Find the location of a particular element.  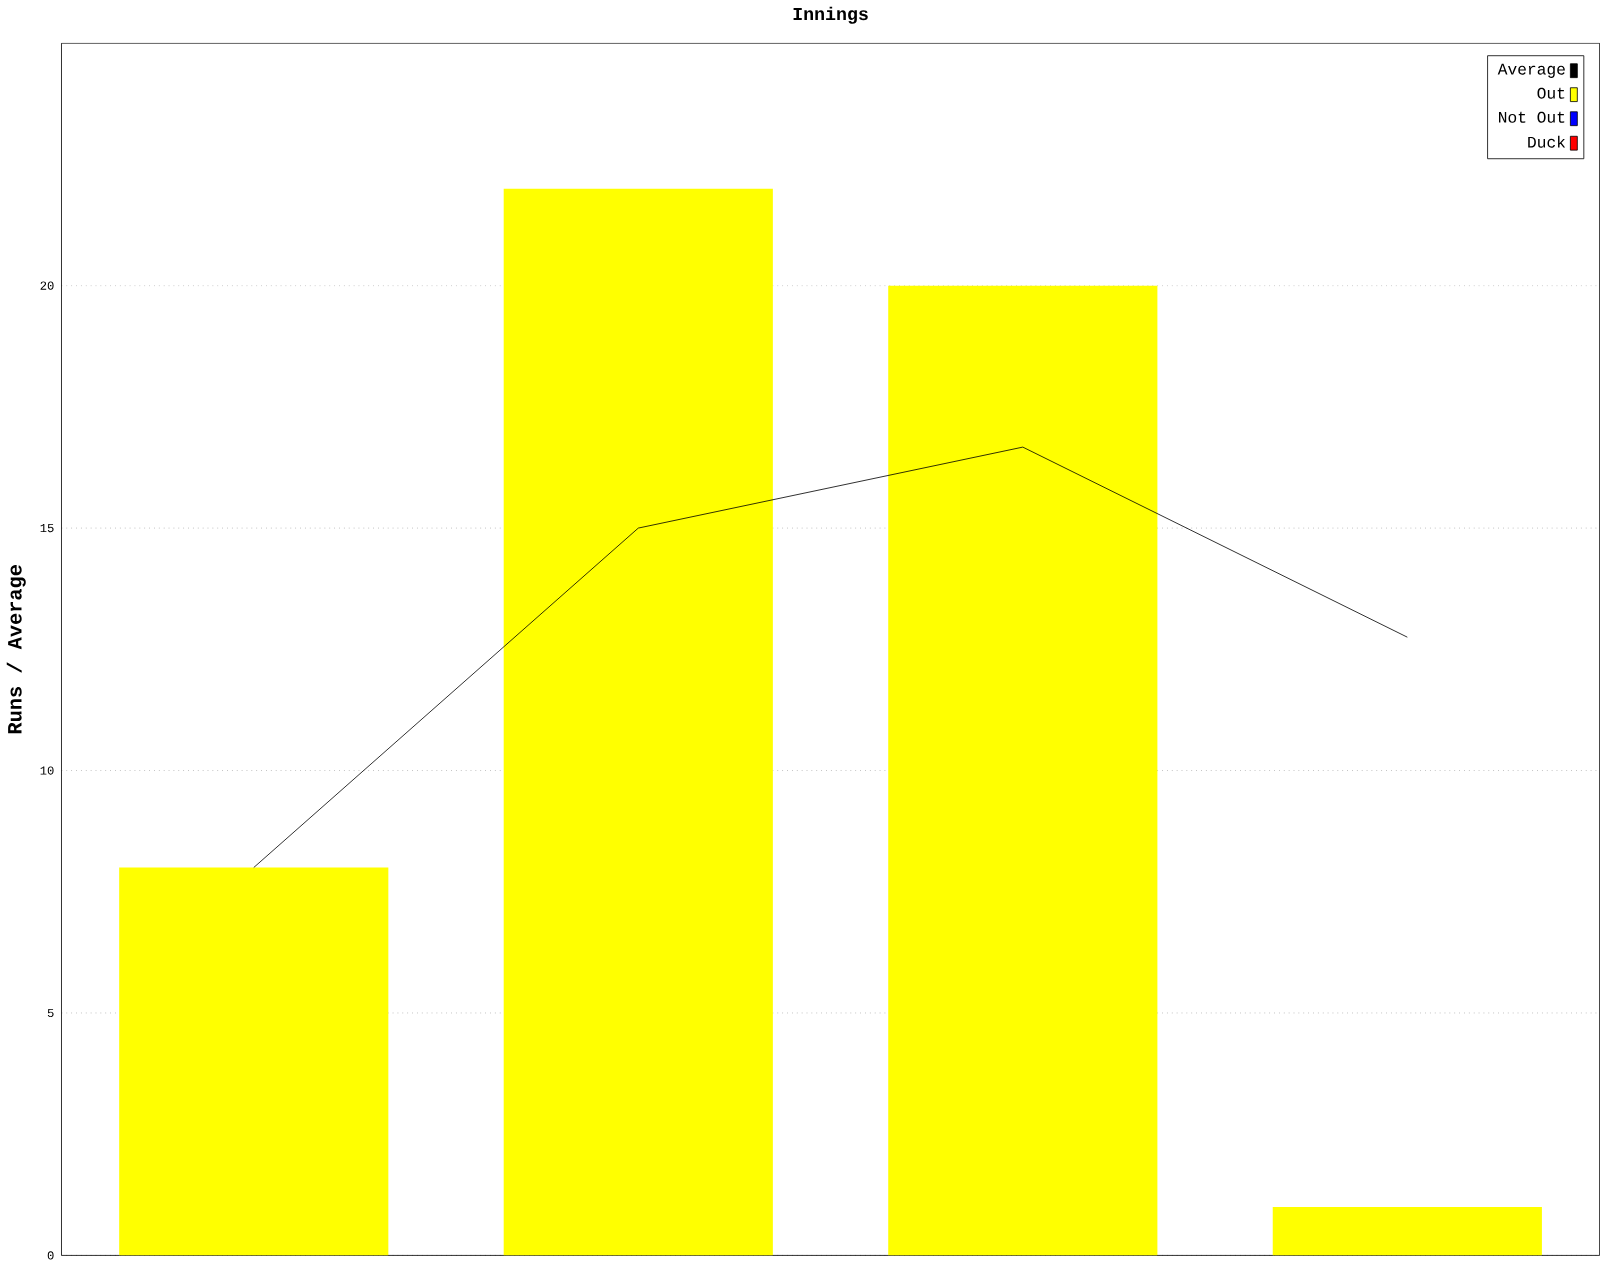

y-axis-title: Runs / Average is located at coordinates (16, 649).